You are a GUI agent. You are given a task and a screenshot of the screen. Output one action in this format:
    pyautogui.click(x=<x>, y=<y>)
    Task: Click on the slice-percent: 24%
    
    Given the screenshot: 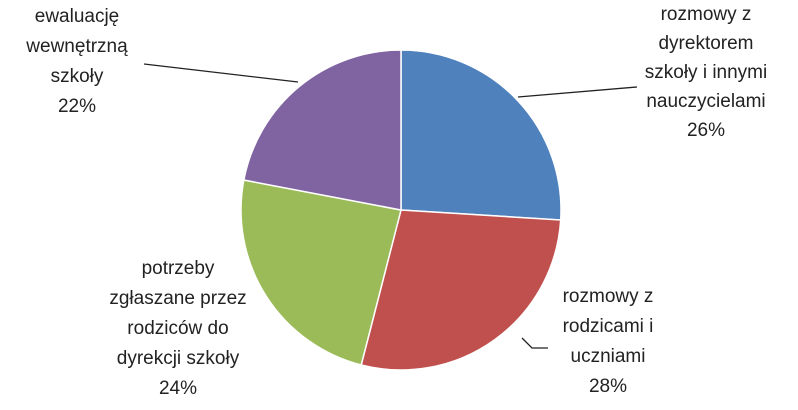 What is the action you would take?
    pyautogui.click(x=178, y=388)
    